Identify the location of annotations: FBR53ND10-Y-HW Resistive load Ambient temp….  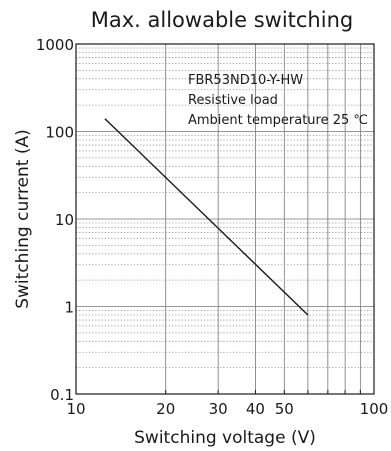
(278, 100).